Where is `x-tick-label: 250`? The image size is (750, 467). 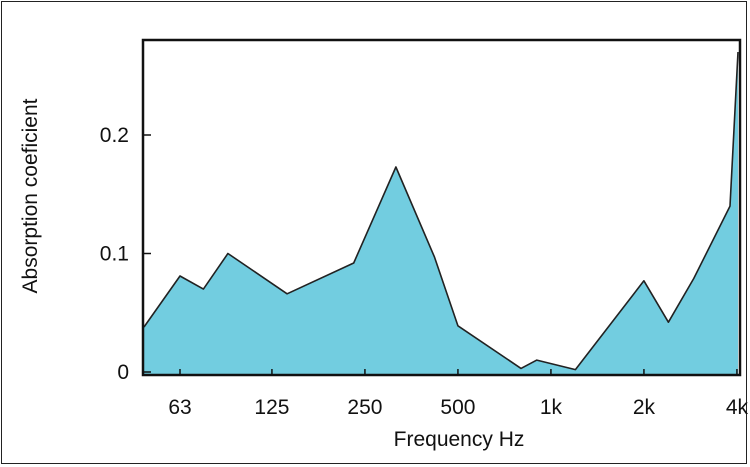
x-tick-label: 250 is located at coordinates (364, 407).